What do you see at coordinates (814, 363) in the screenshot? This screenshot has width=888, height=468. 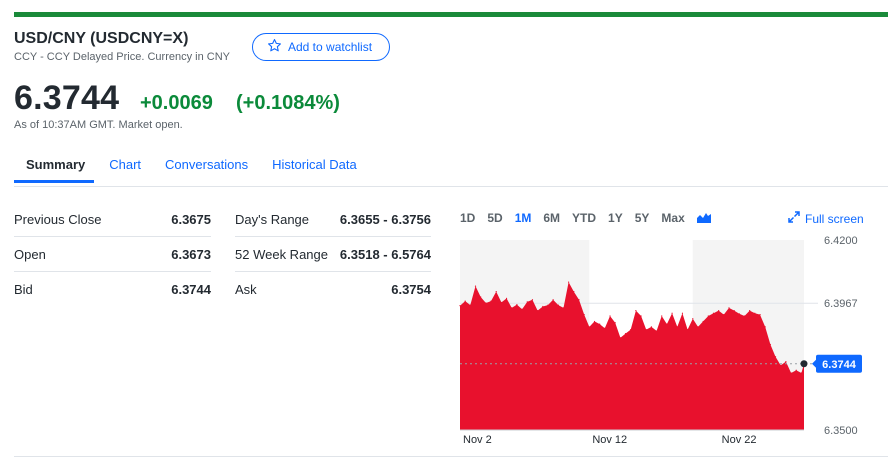 I see `chart-current-value-badge-pointer` at bounding box center [814, 363].